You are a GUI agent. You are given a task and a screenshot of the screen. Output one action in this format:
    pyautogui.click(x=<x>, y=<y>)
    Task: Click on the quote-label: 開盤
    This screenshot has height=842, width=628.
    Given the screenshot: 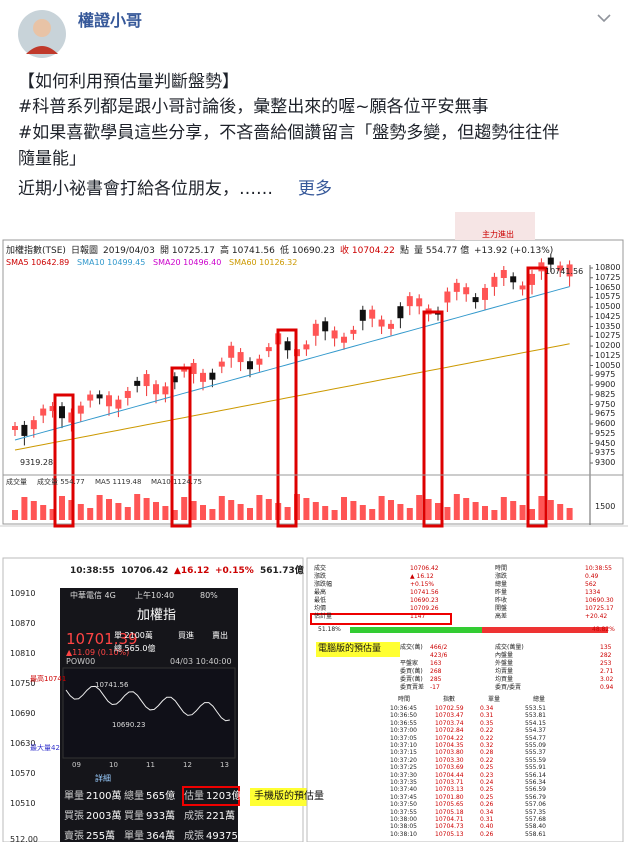 What is the action you would take?
    pyautogui.click(x=501, y=608)
    